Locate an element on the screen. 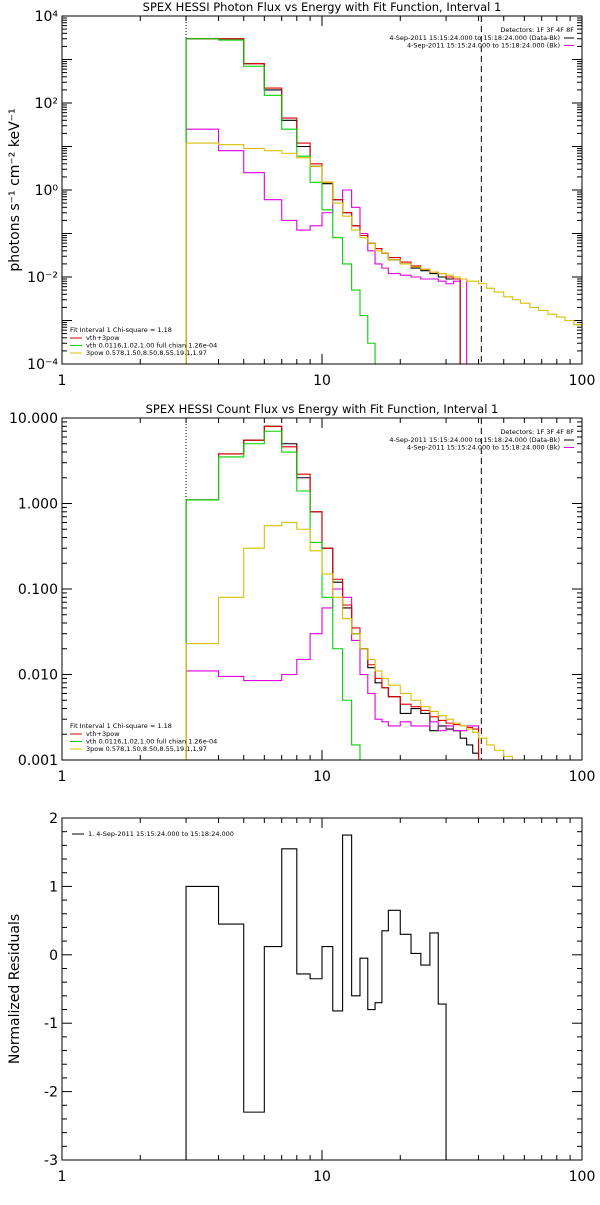  y-tick-label: -2 is located at coordinates (51, 1093).